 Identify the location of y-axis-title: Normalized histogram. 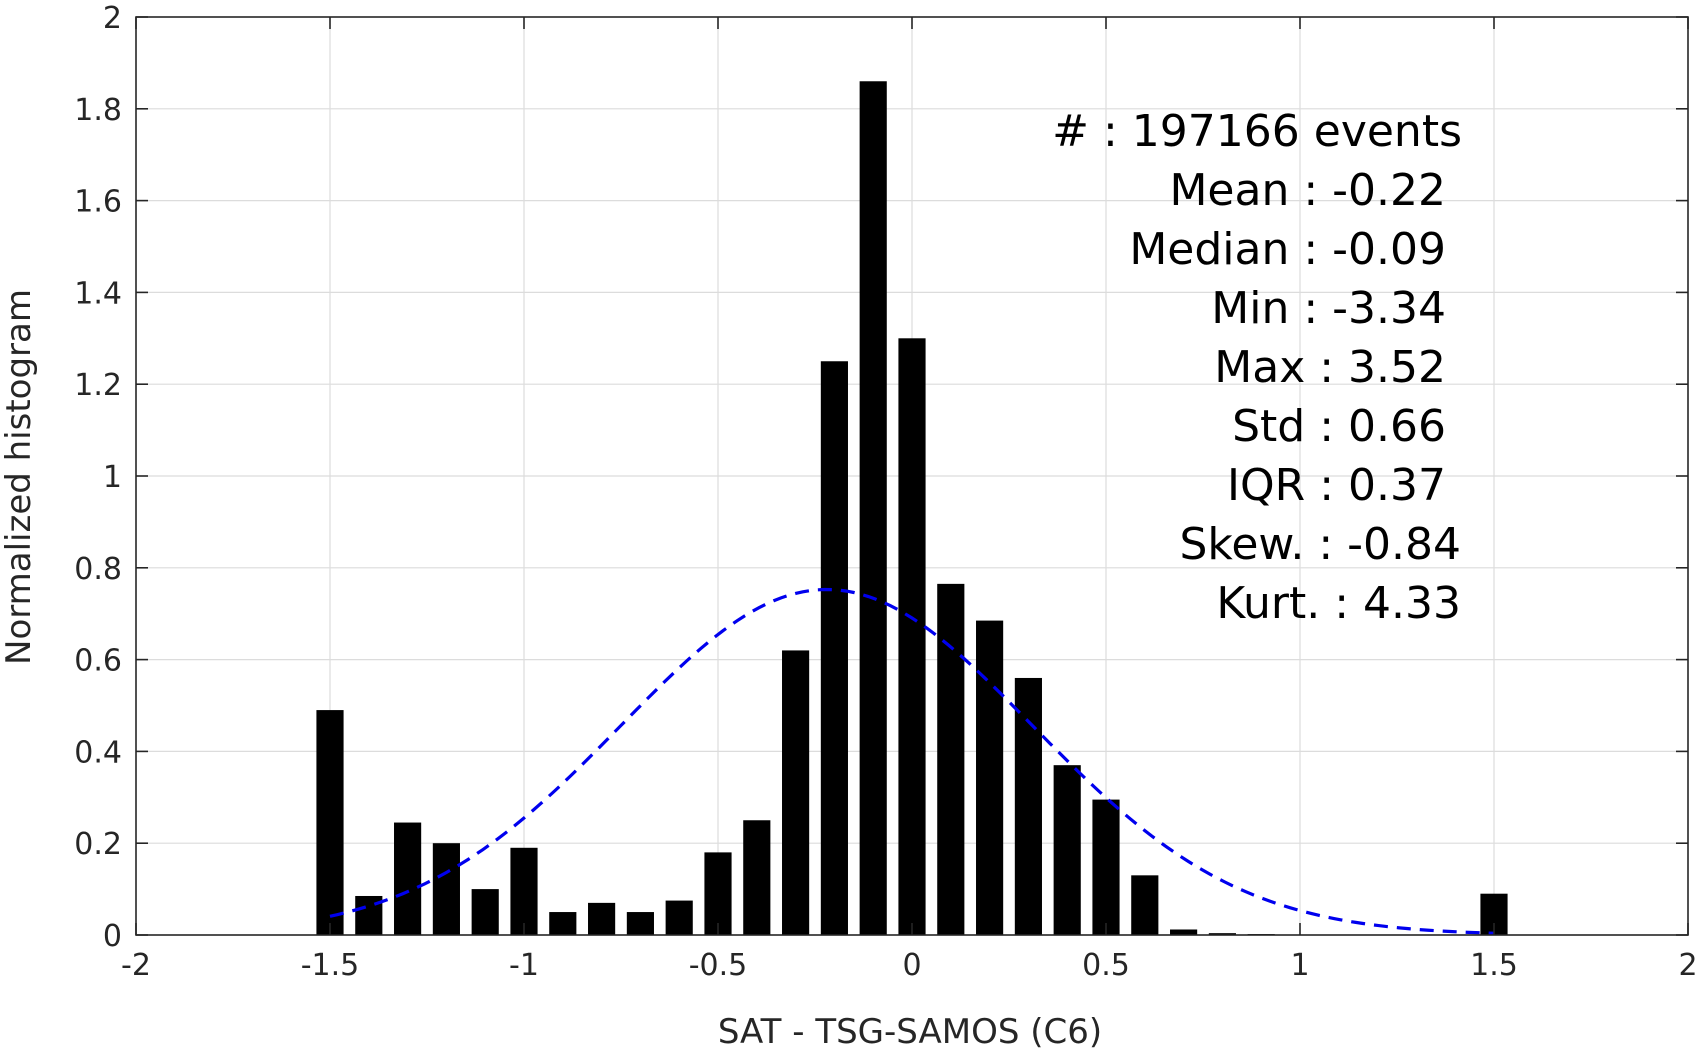
(19, 477).